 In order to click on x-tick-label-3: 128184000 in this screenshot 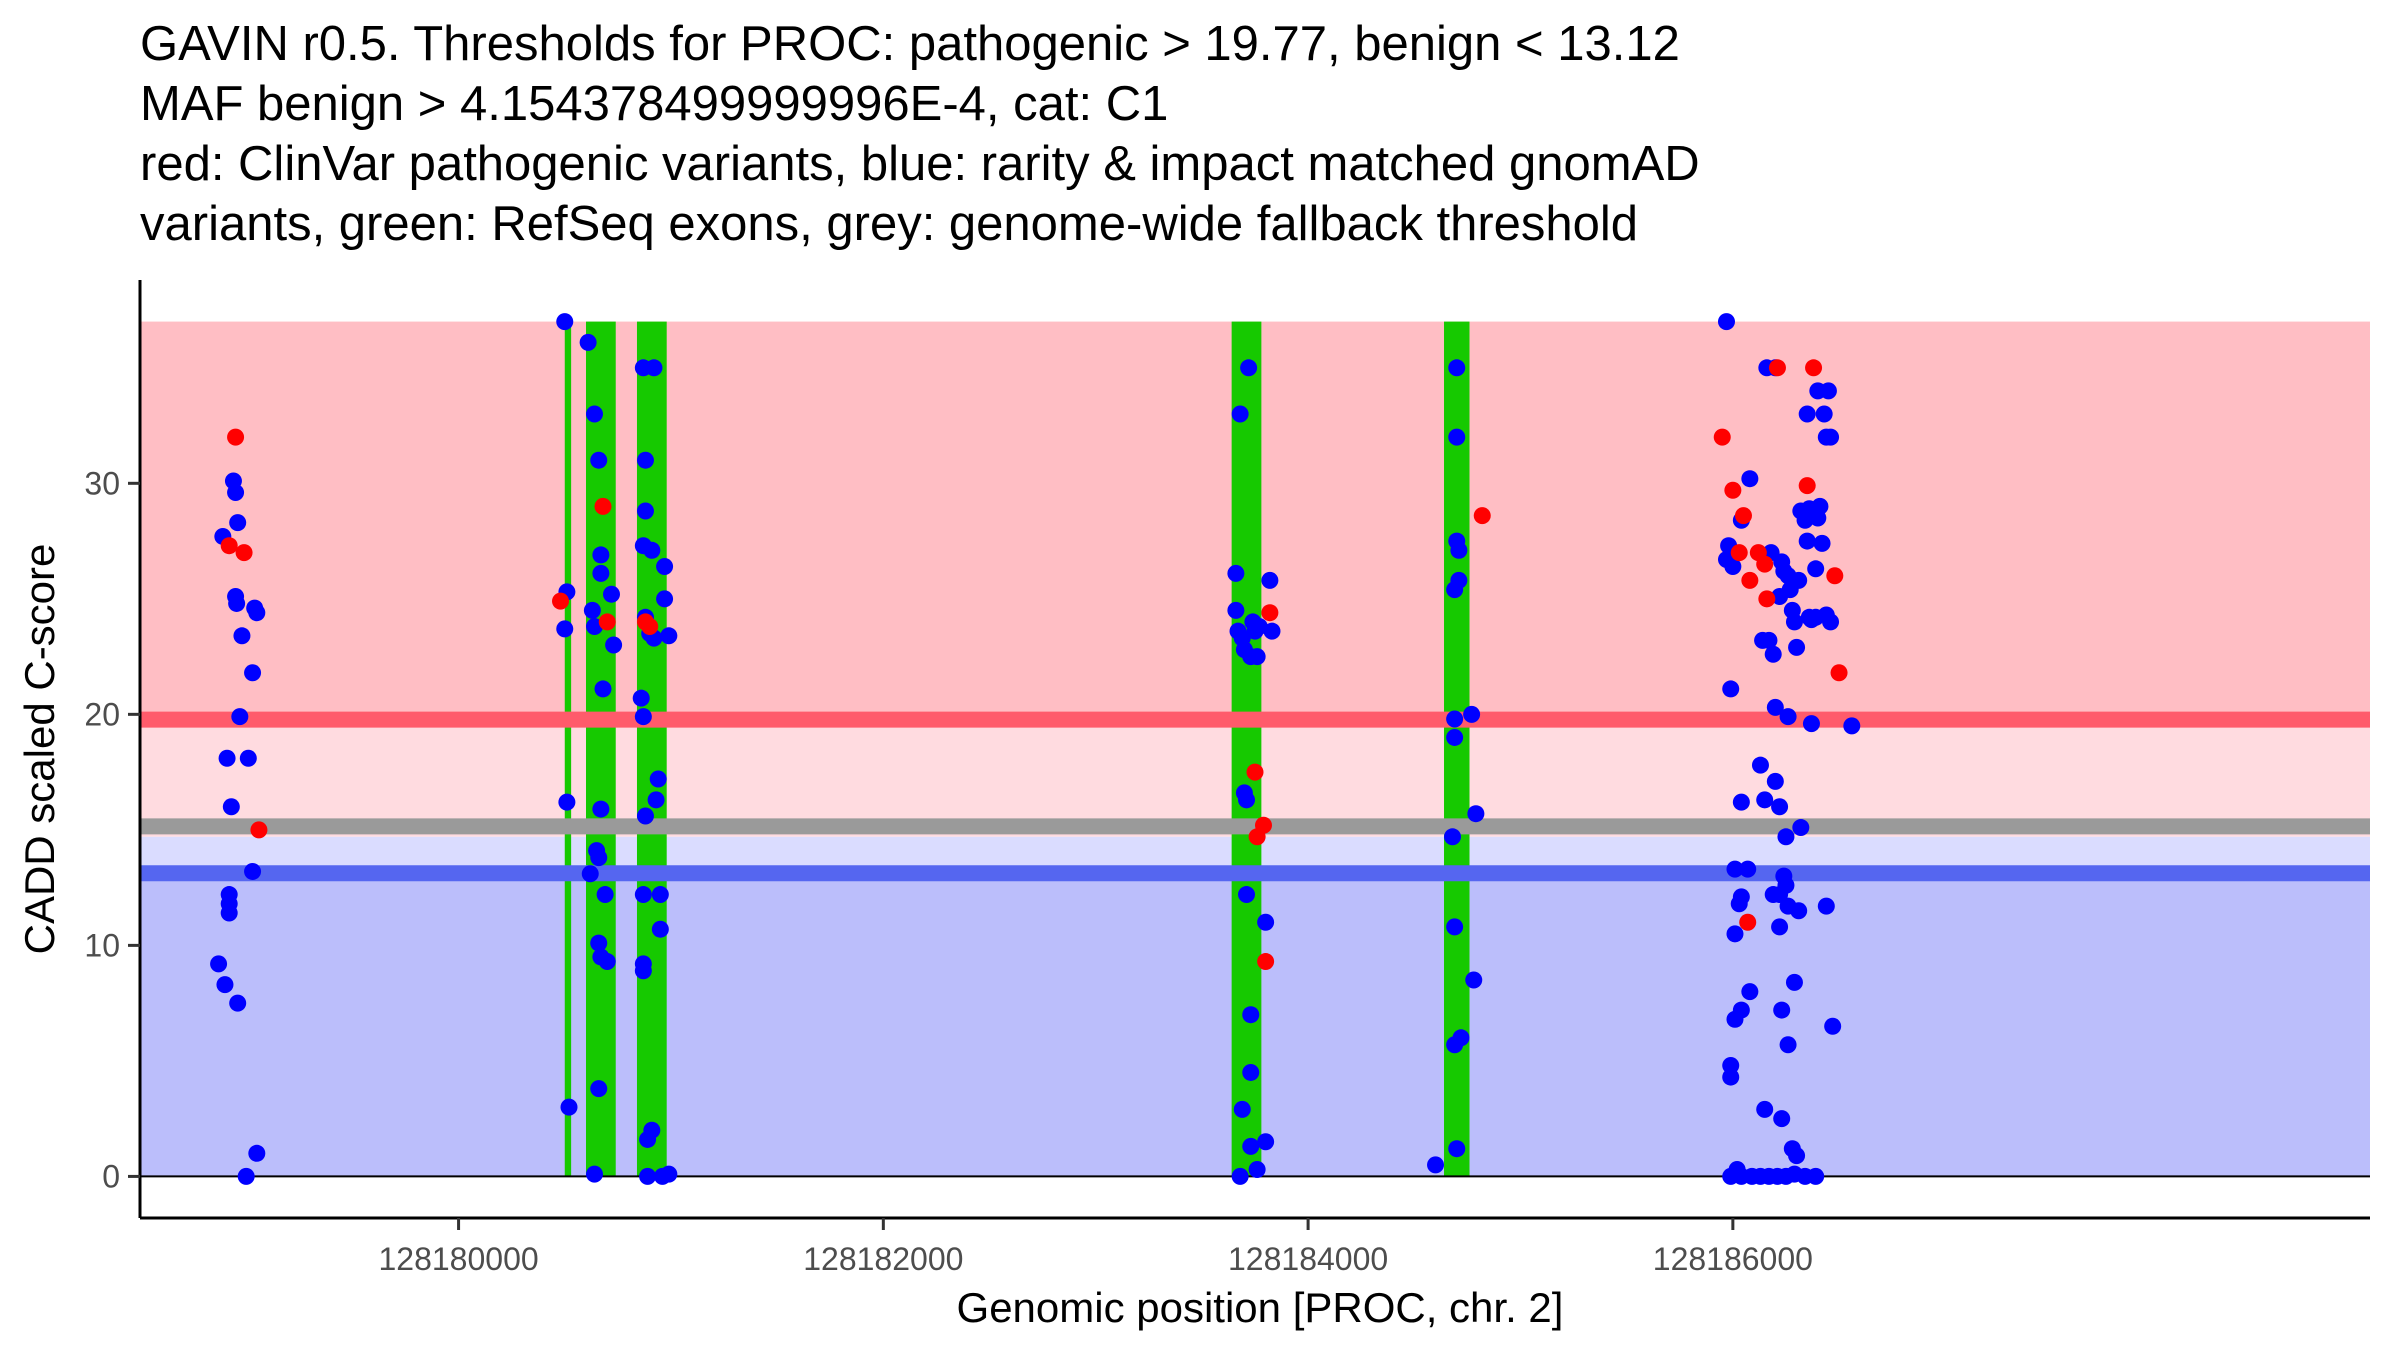, I will do `click(1308, 1259)`.